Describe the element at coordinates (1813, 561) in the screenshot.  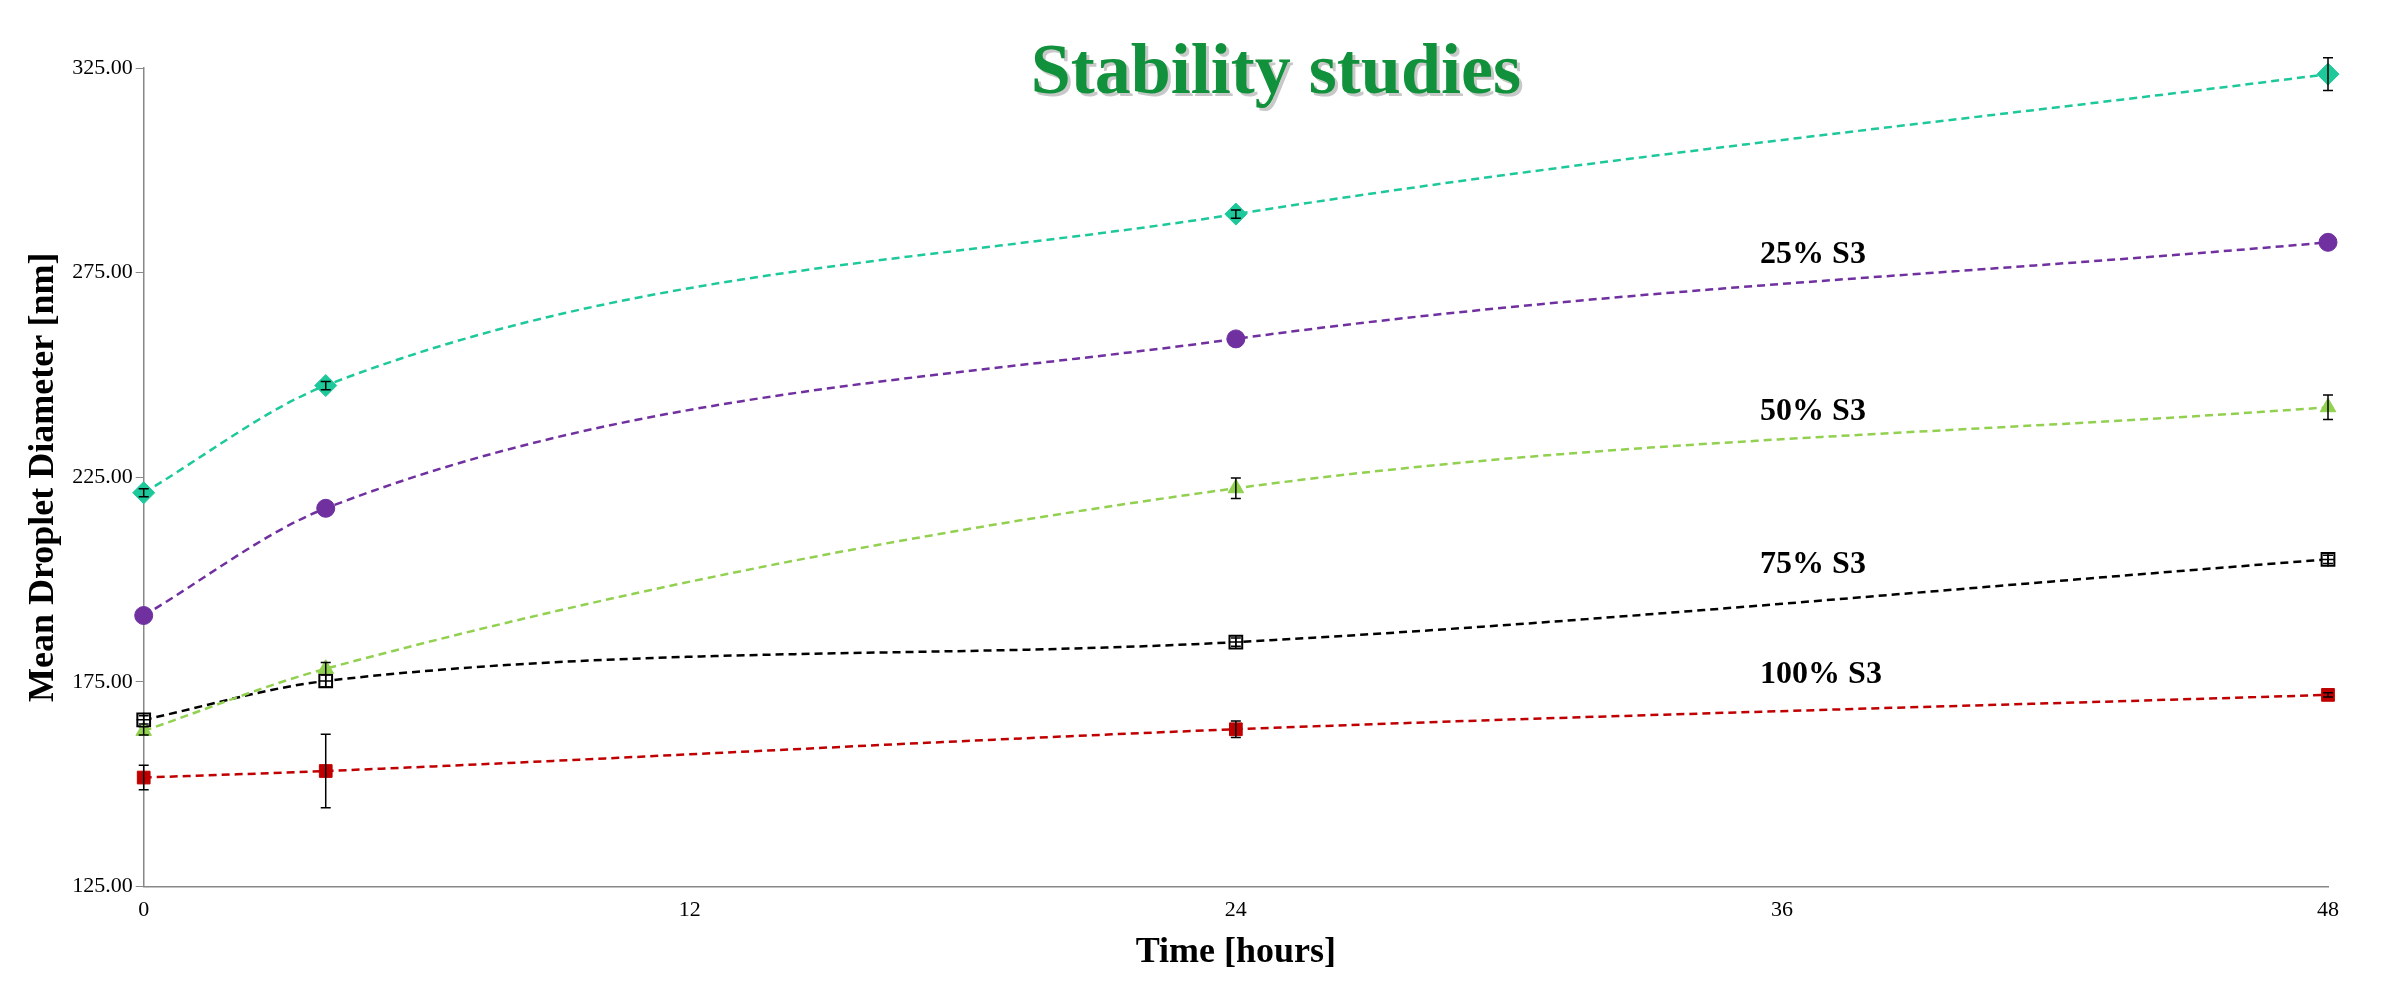
I see `series-label: 75% S3` at that location.